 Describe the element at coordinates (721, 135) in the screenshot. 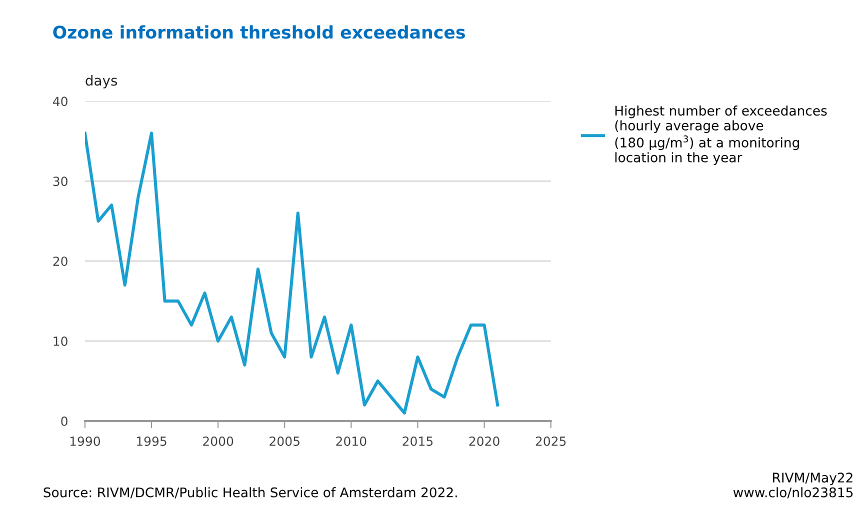

I see `legend-label: Highest number of exceedances (hourly average above (180 µg/m$^{3}$) at a monitoring location in the year` at that location.